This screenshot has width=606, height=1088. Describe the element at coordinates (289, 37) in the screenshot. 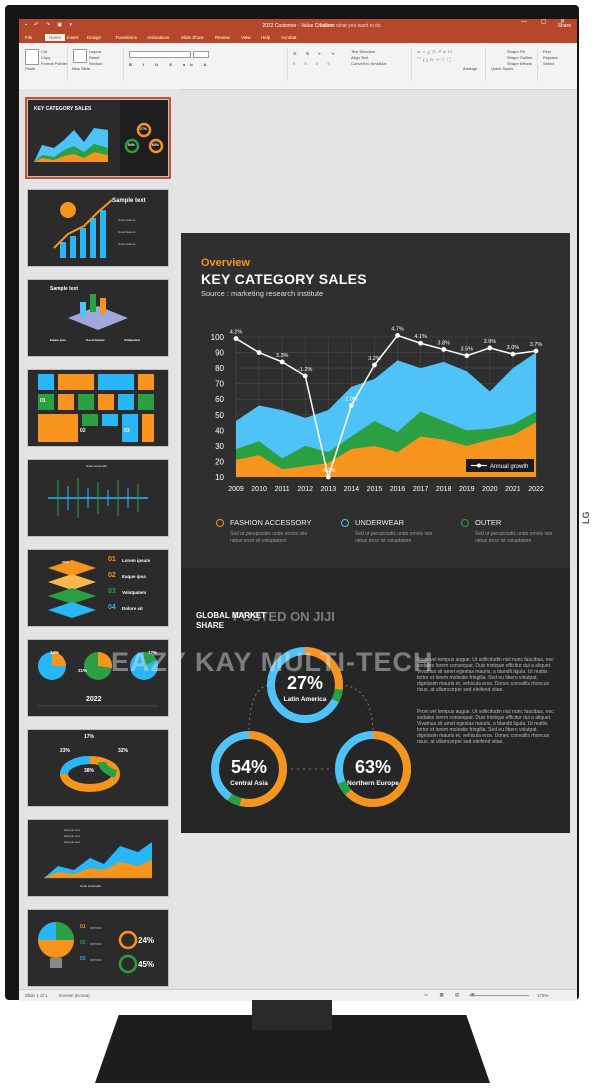

I see `tab-acrobat: Acrobat` at that location.